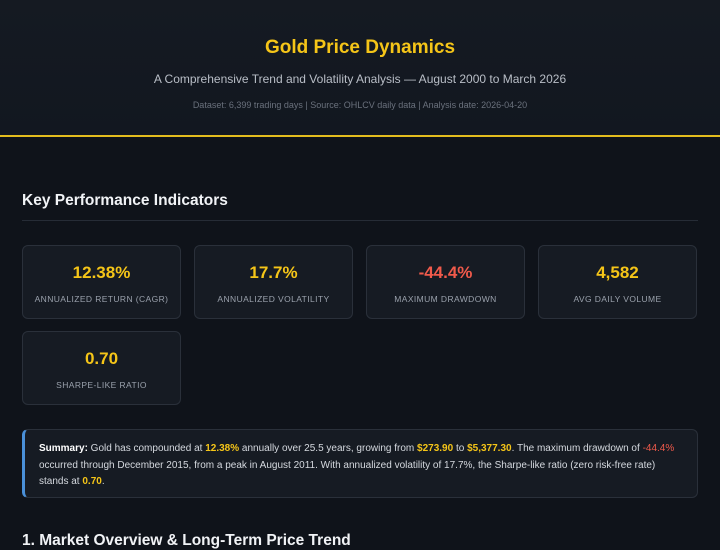 The height and width of the screenshot is (550, 720). I want to click on kpi-section: Key Performance Indicators, so click(360, 206).